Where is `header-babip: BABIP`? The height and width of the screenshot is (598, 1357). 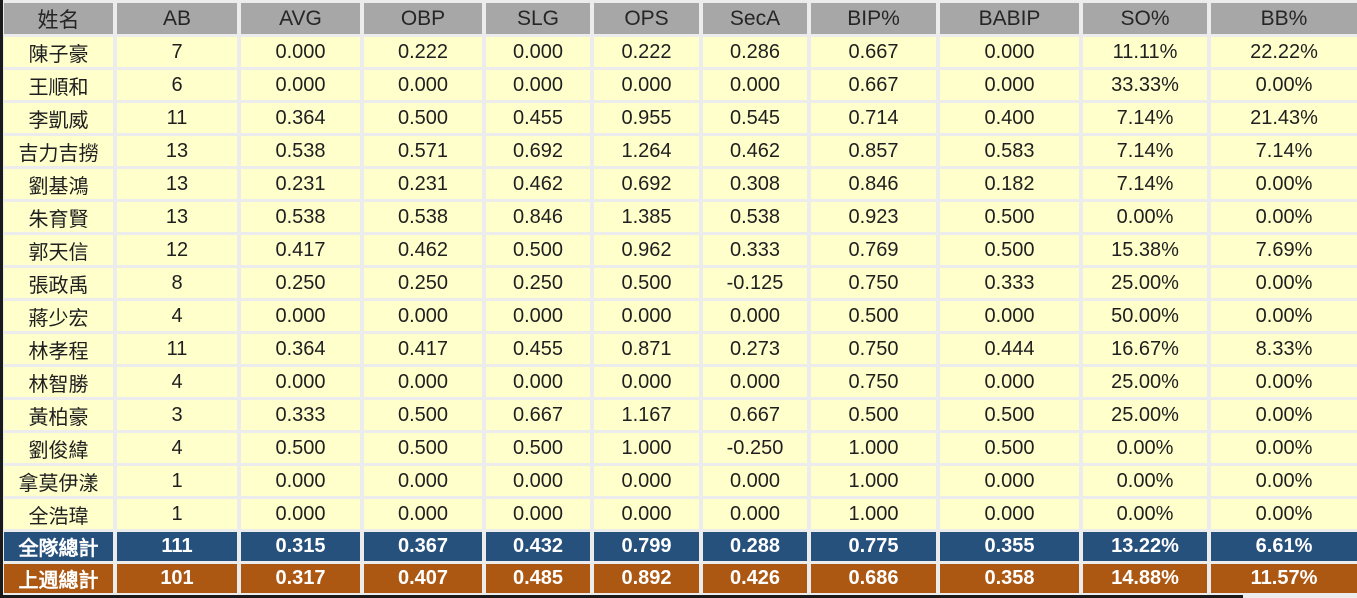
header-babip: BABIP is located at coordinates (1009, 18).